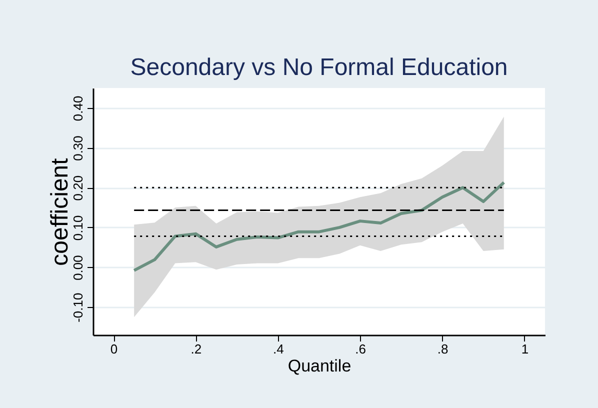 The height and width of the screenshot is (408, 598). I want to click on x-axis-title: Quantile, so click(320, 366).